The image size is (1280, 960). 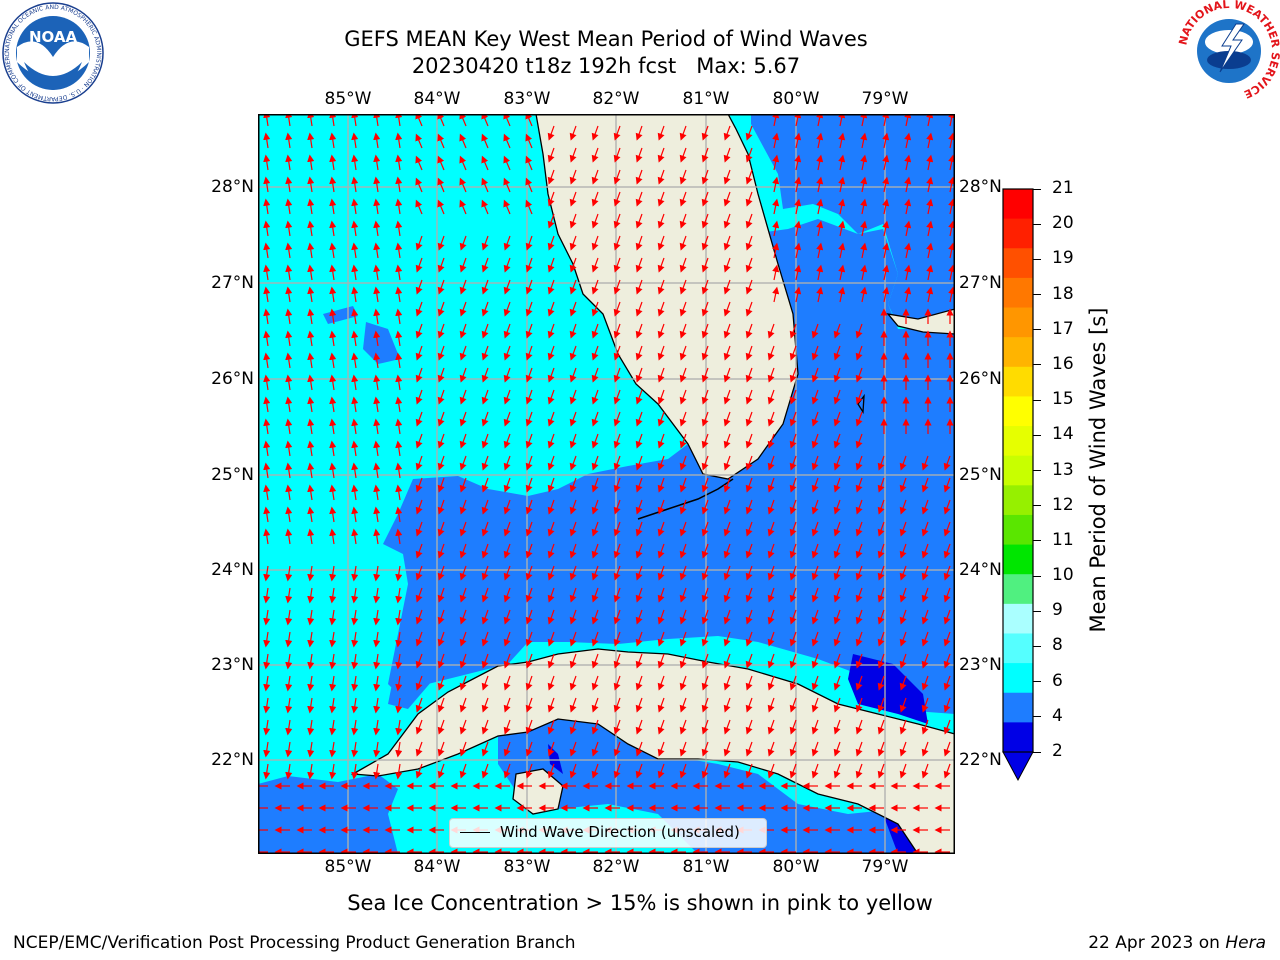 What do you see at coordinates (796, 99) in the screenshot?
I see `lon-label-top: 80°W` at bounding box center [796, 99].